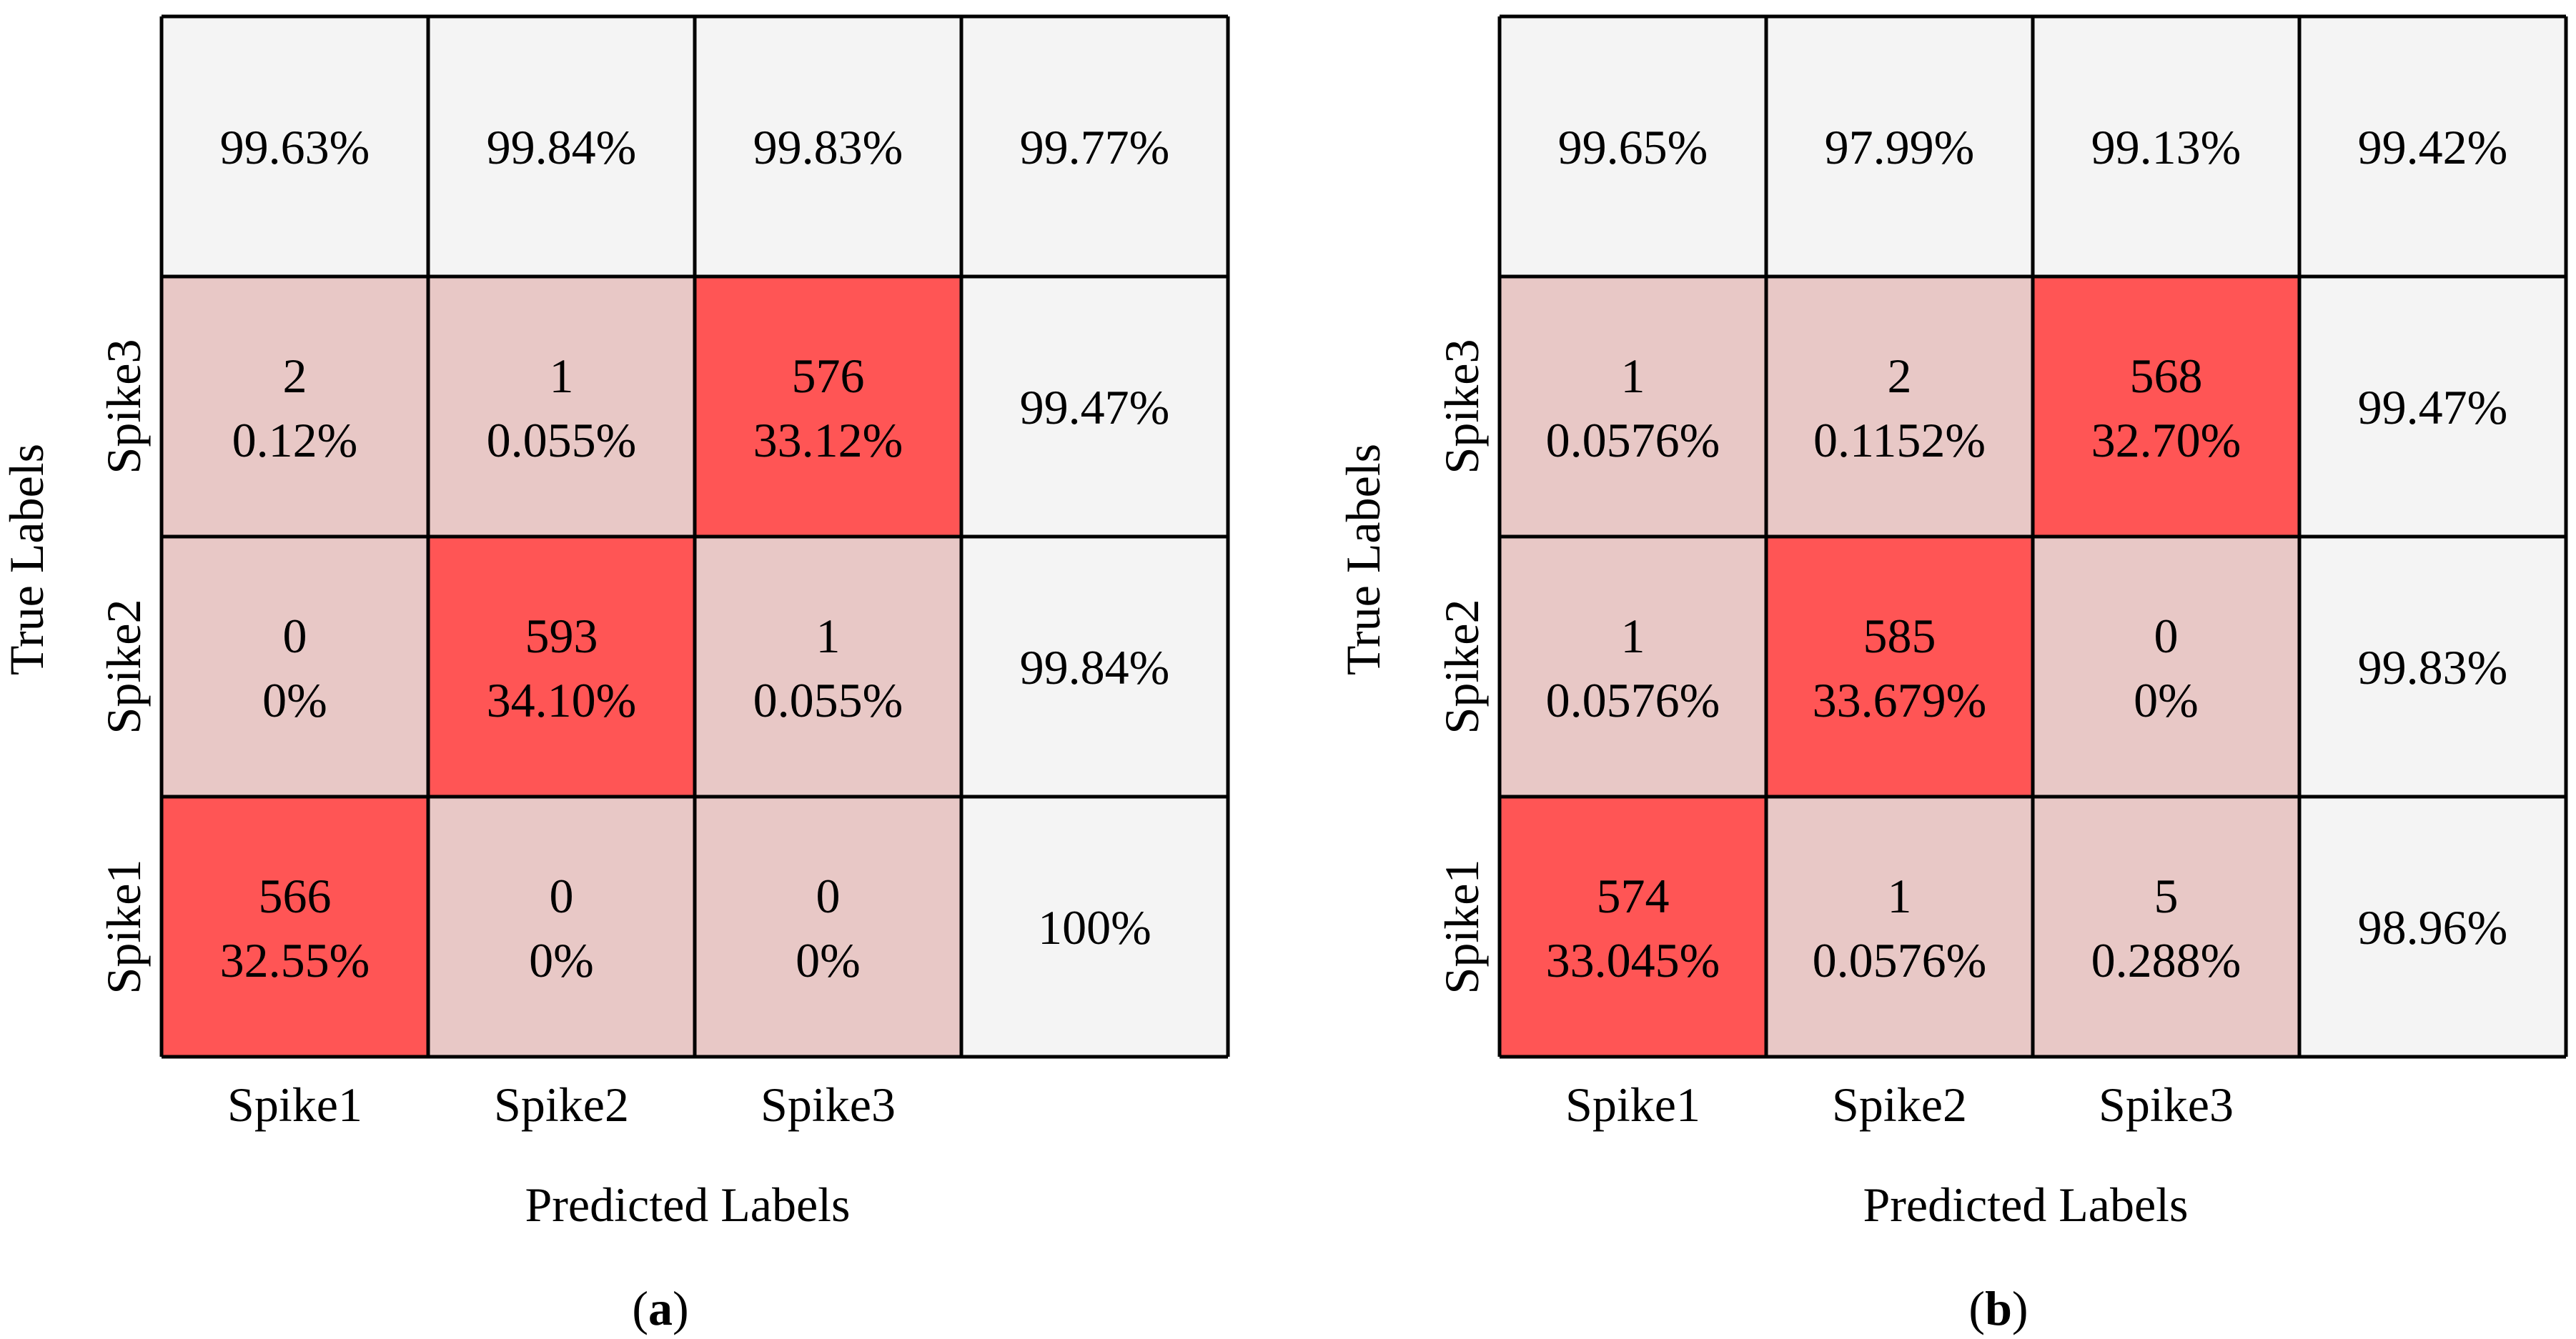 The height and width of the screenshot is (1339, 2576). I want to click on cell-percentage: 33.045%, so click(1633, 960).